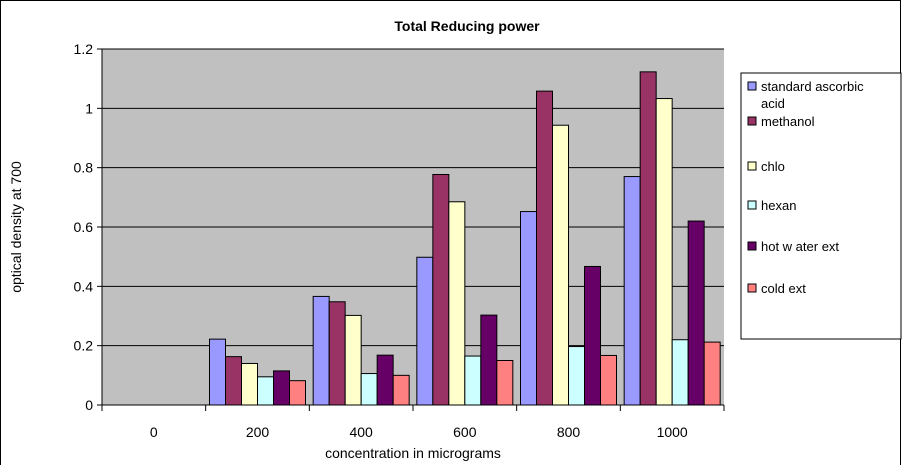  What do you see at coordinates (773, 103) in the screenshot?
I see `legend-label: acid` at bounding box center [773, 103].